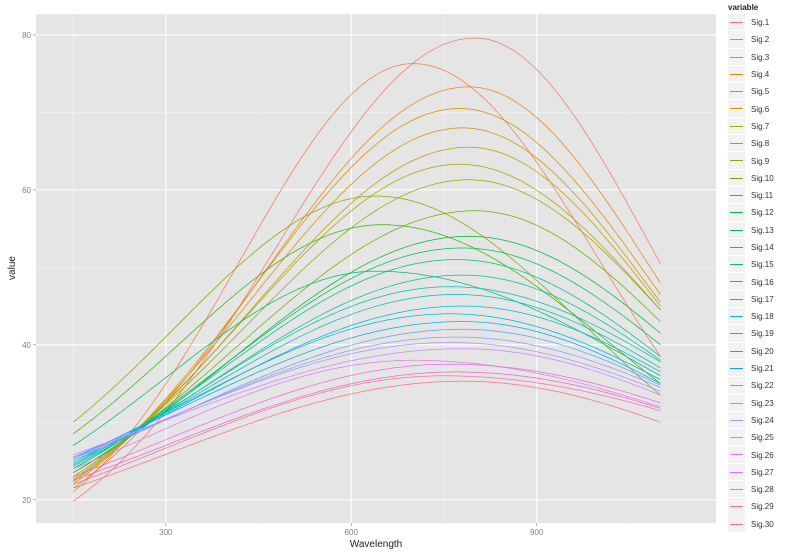  Describe the element at coordinates (762, 282) in the screenshot. I see `legend-label: Sig.16` at that location.